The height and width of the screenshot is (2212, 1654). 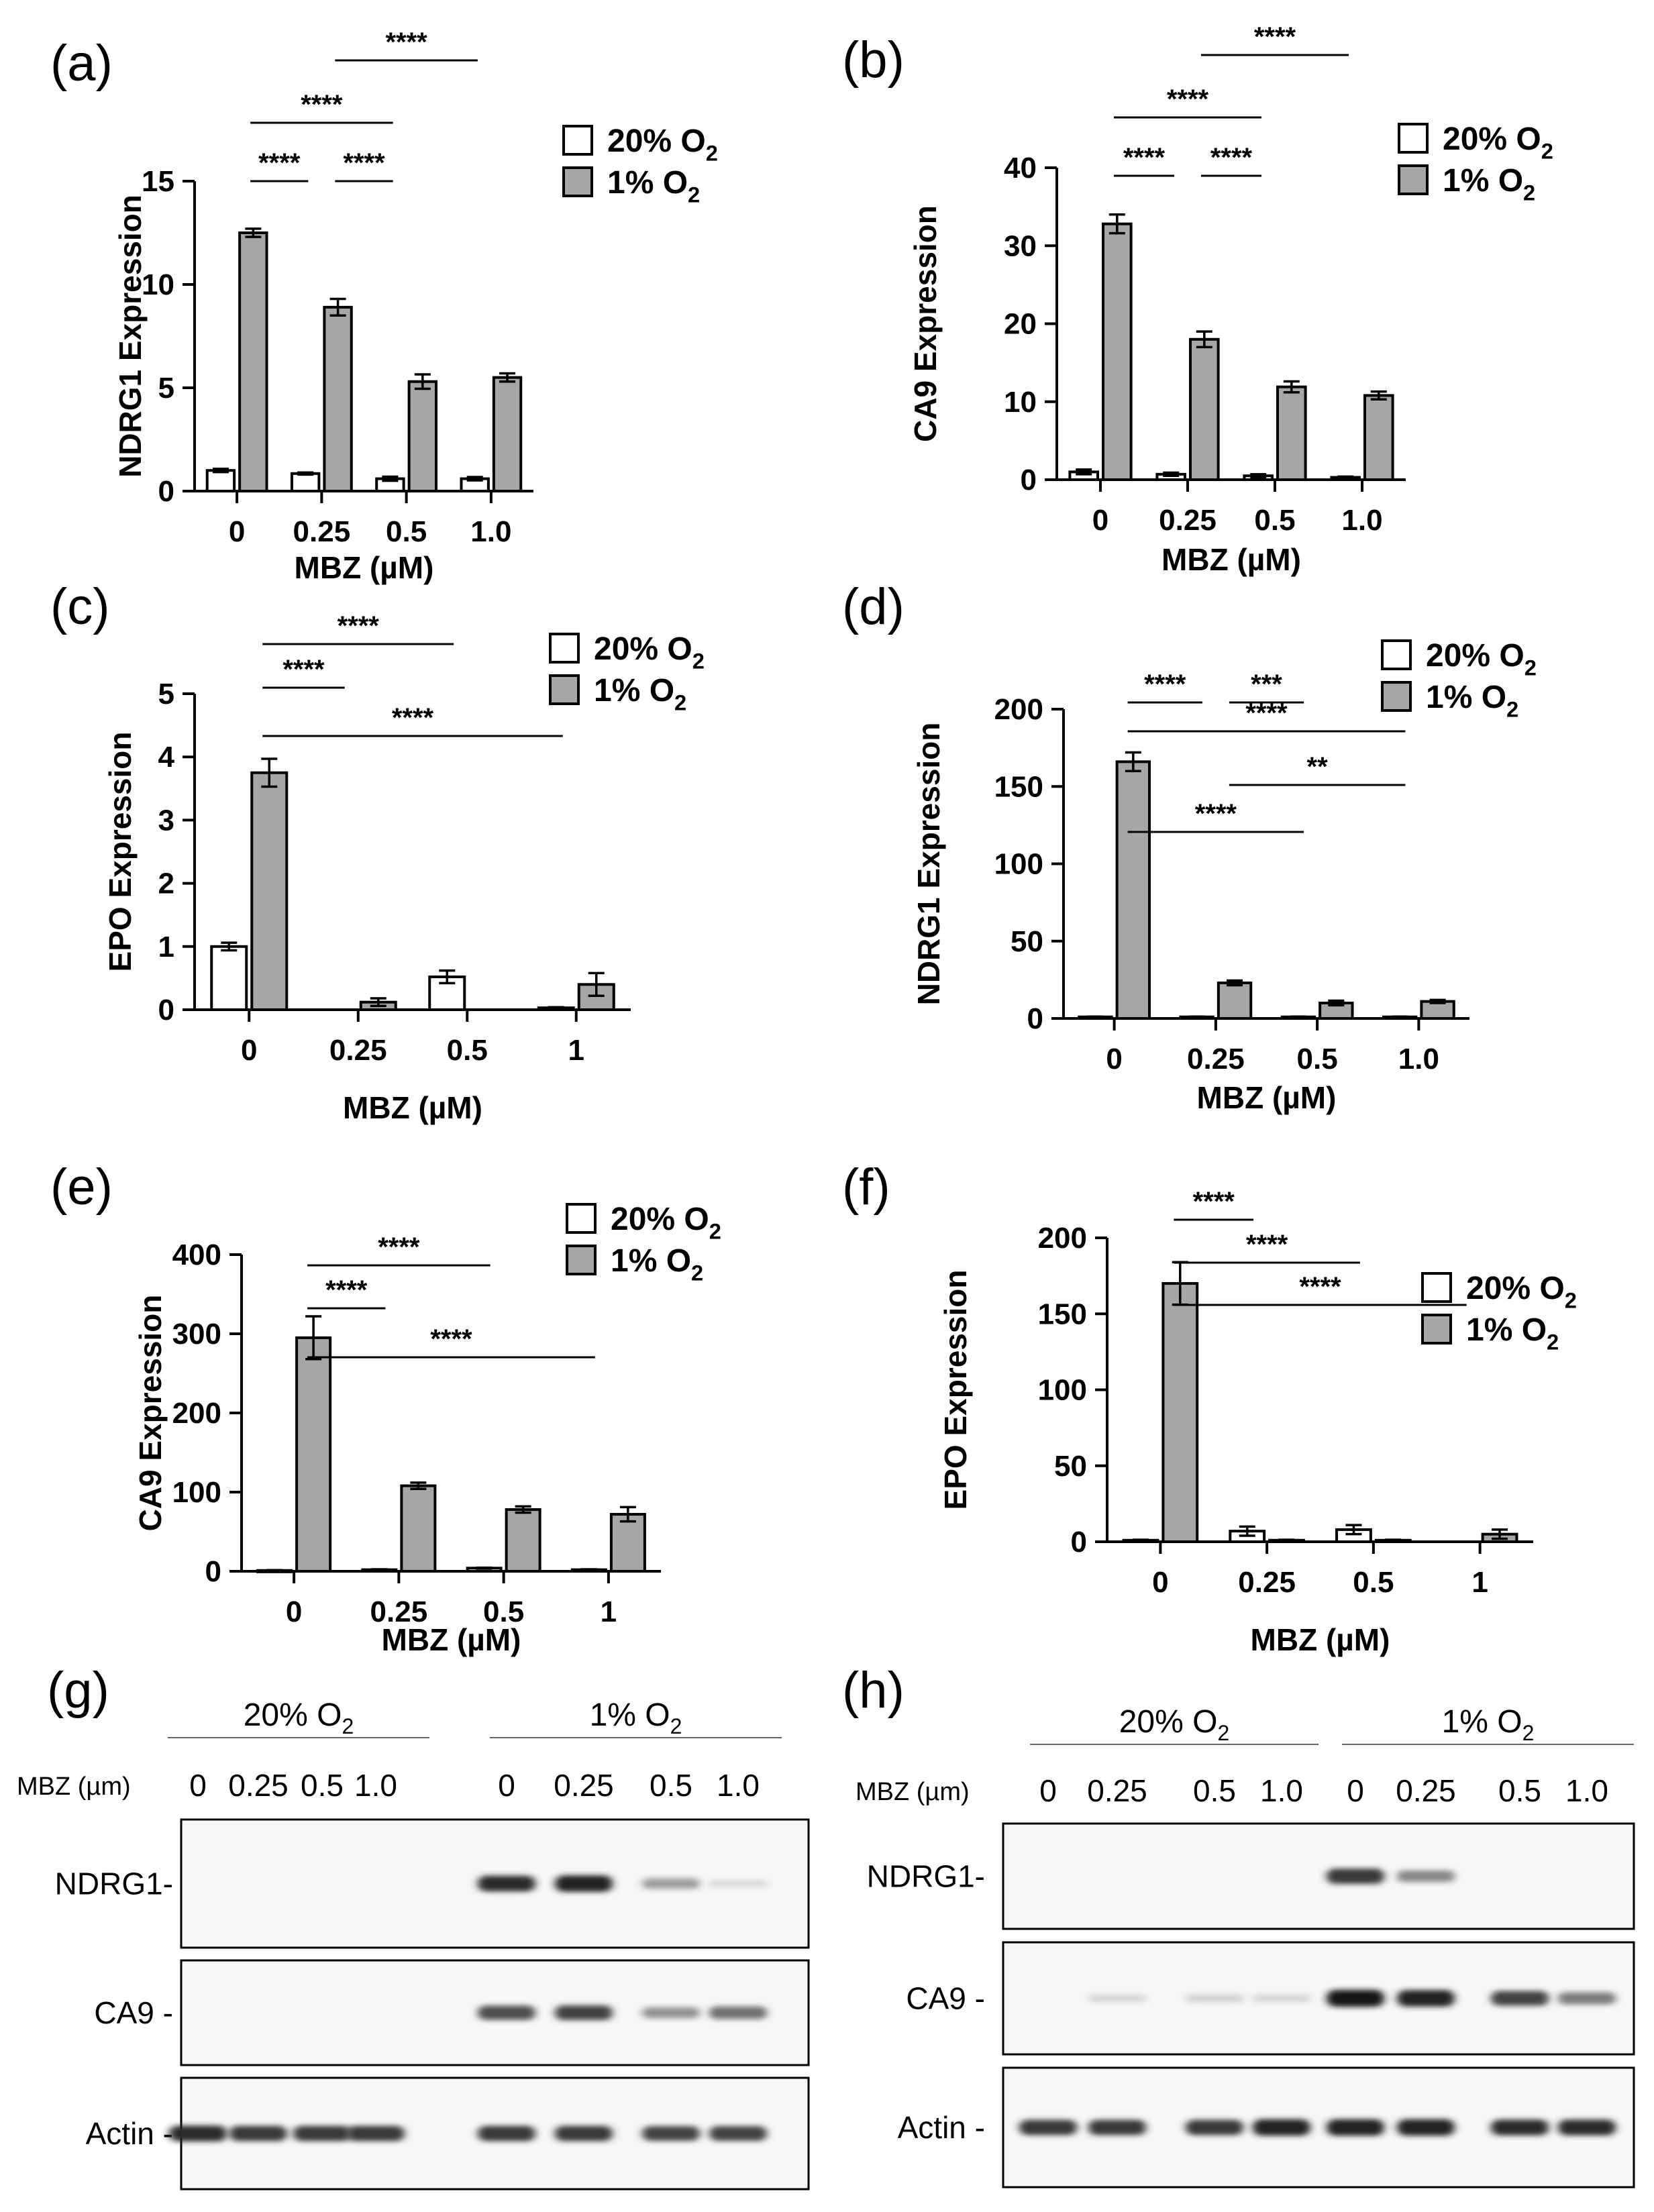 I want to click on y-axis-label: CA9 Expression, so click(x=925, y=323).